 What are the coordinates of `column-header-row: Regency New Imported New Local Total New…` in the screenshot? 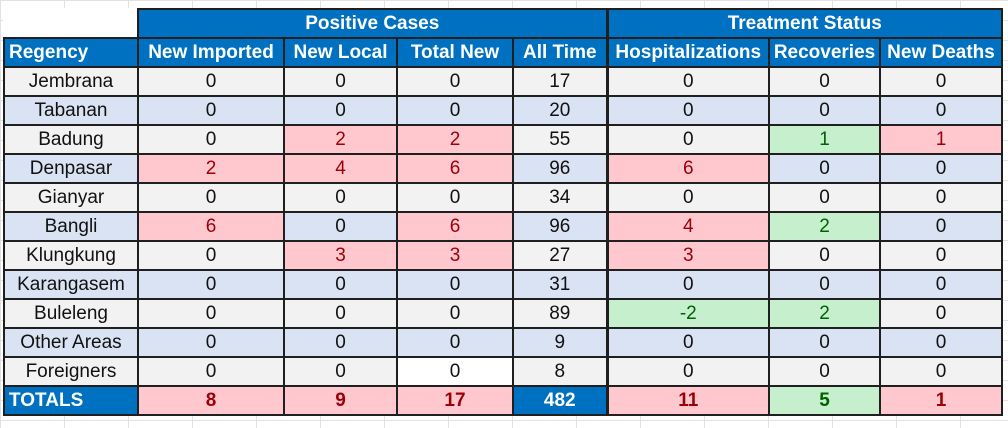 It's located at (503, 52).